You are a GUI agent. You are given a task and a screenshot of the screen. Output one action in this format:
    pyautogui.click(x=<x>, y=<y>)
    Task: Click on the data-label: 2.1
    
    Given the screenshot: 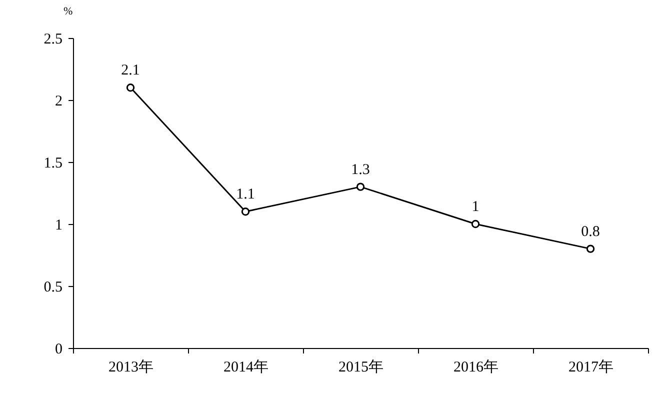 What is the action you would take?
    pyautogui.click(x=130, y=70)
    